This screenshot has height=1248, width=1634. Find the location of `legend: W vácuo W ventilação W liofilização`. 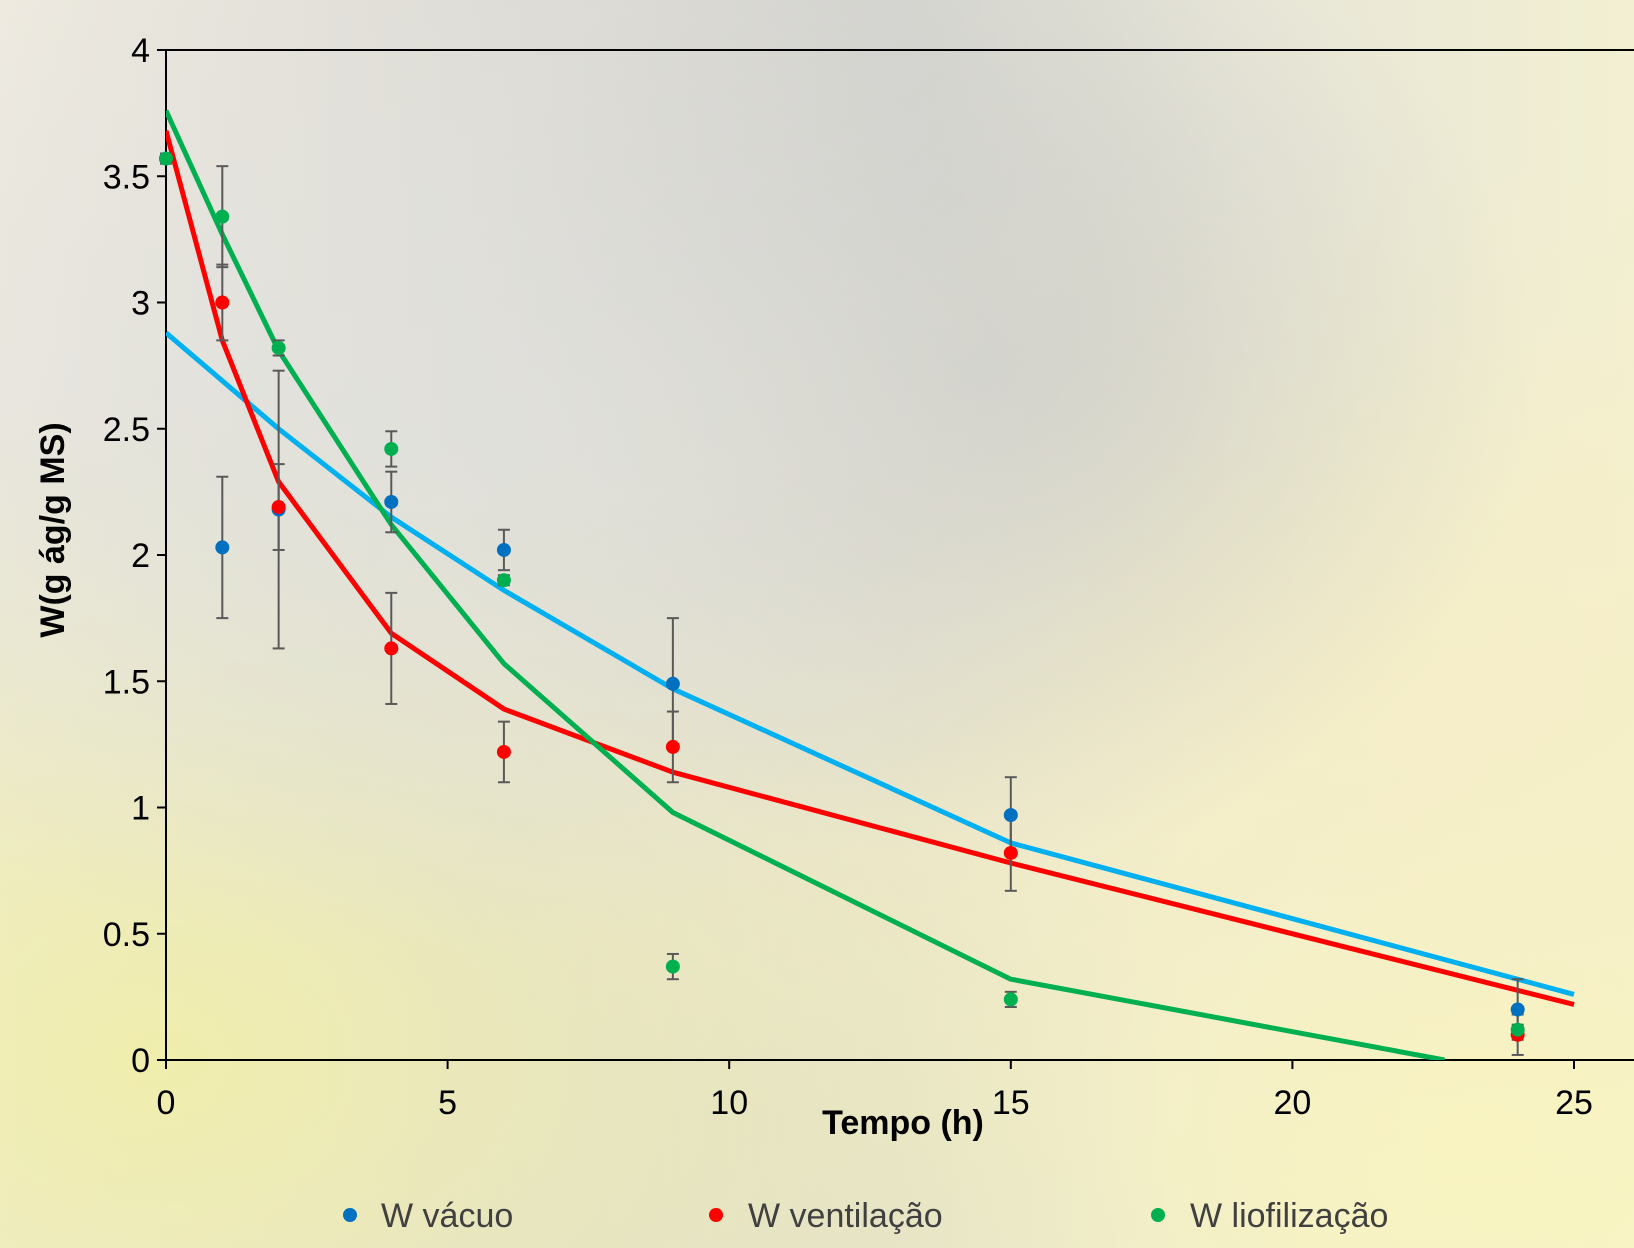

legend: W vácuo W ventilação W liofilização is located at coordinates (865, 1216).